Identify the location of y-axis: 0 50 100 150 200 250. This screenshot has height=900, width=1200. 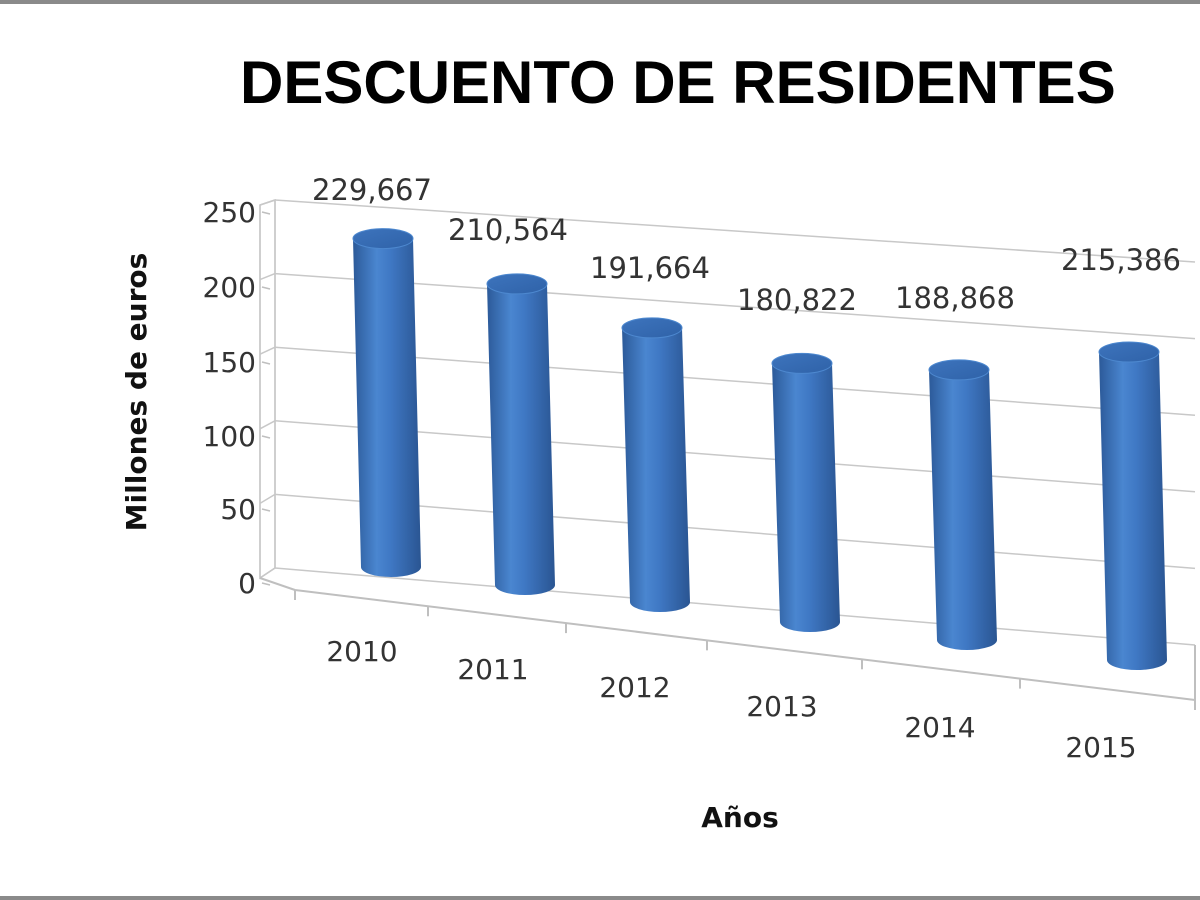
(237, 398).